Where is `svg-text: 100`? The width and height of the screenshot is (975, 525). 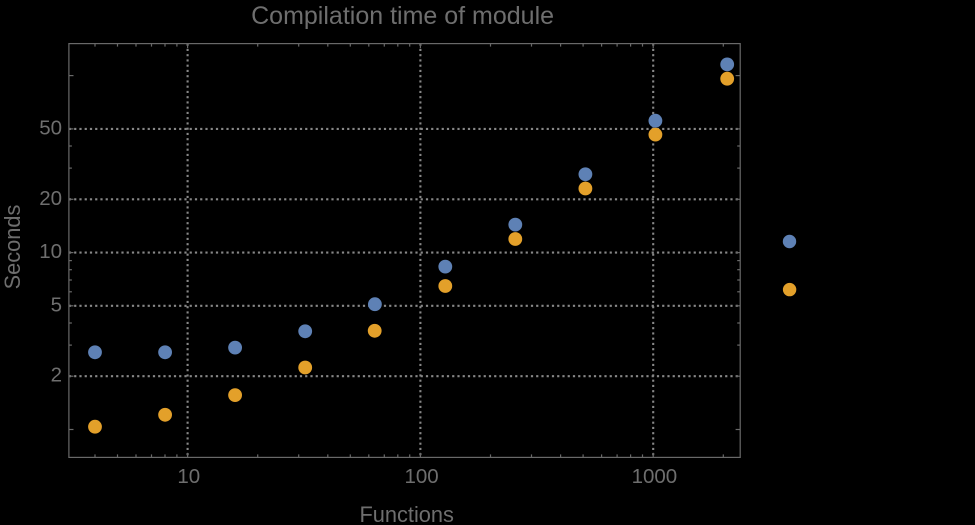
svg-text: 100 is located at coordinates (421, 476).